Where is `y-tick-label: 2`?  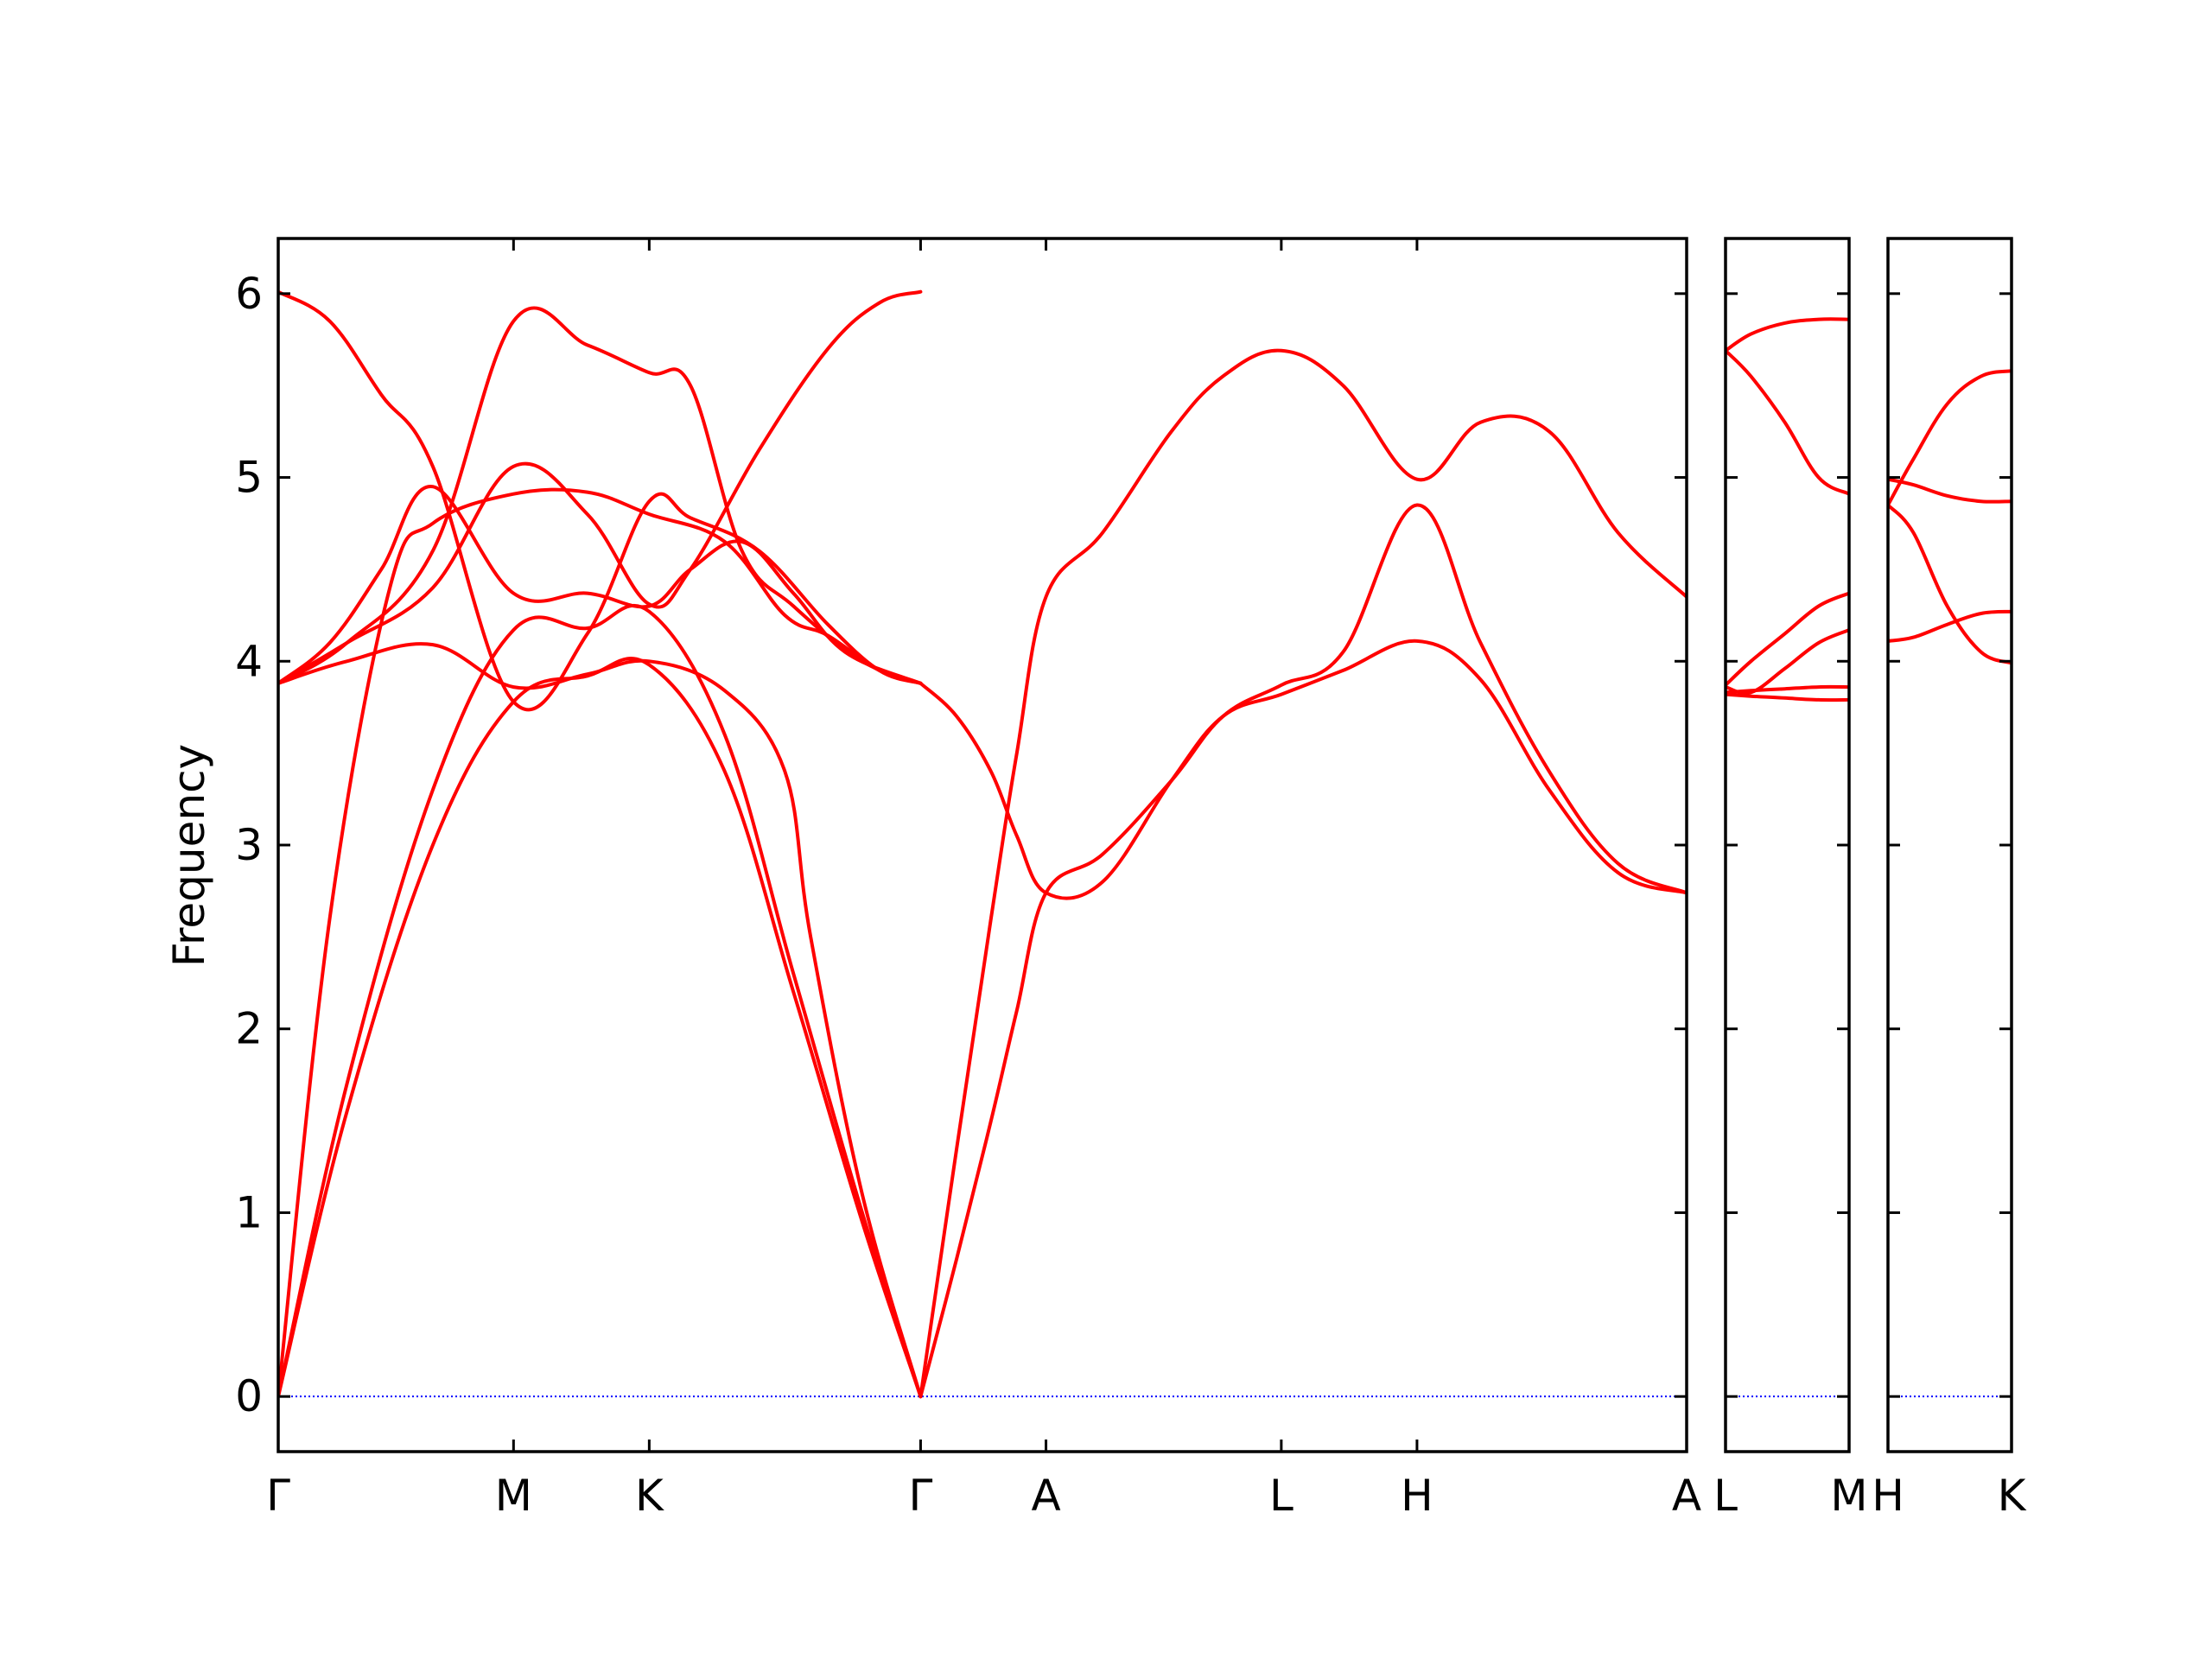 y-tick-label: 2 is located at coordinates (249, 1029).